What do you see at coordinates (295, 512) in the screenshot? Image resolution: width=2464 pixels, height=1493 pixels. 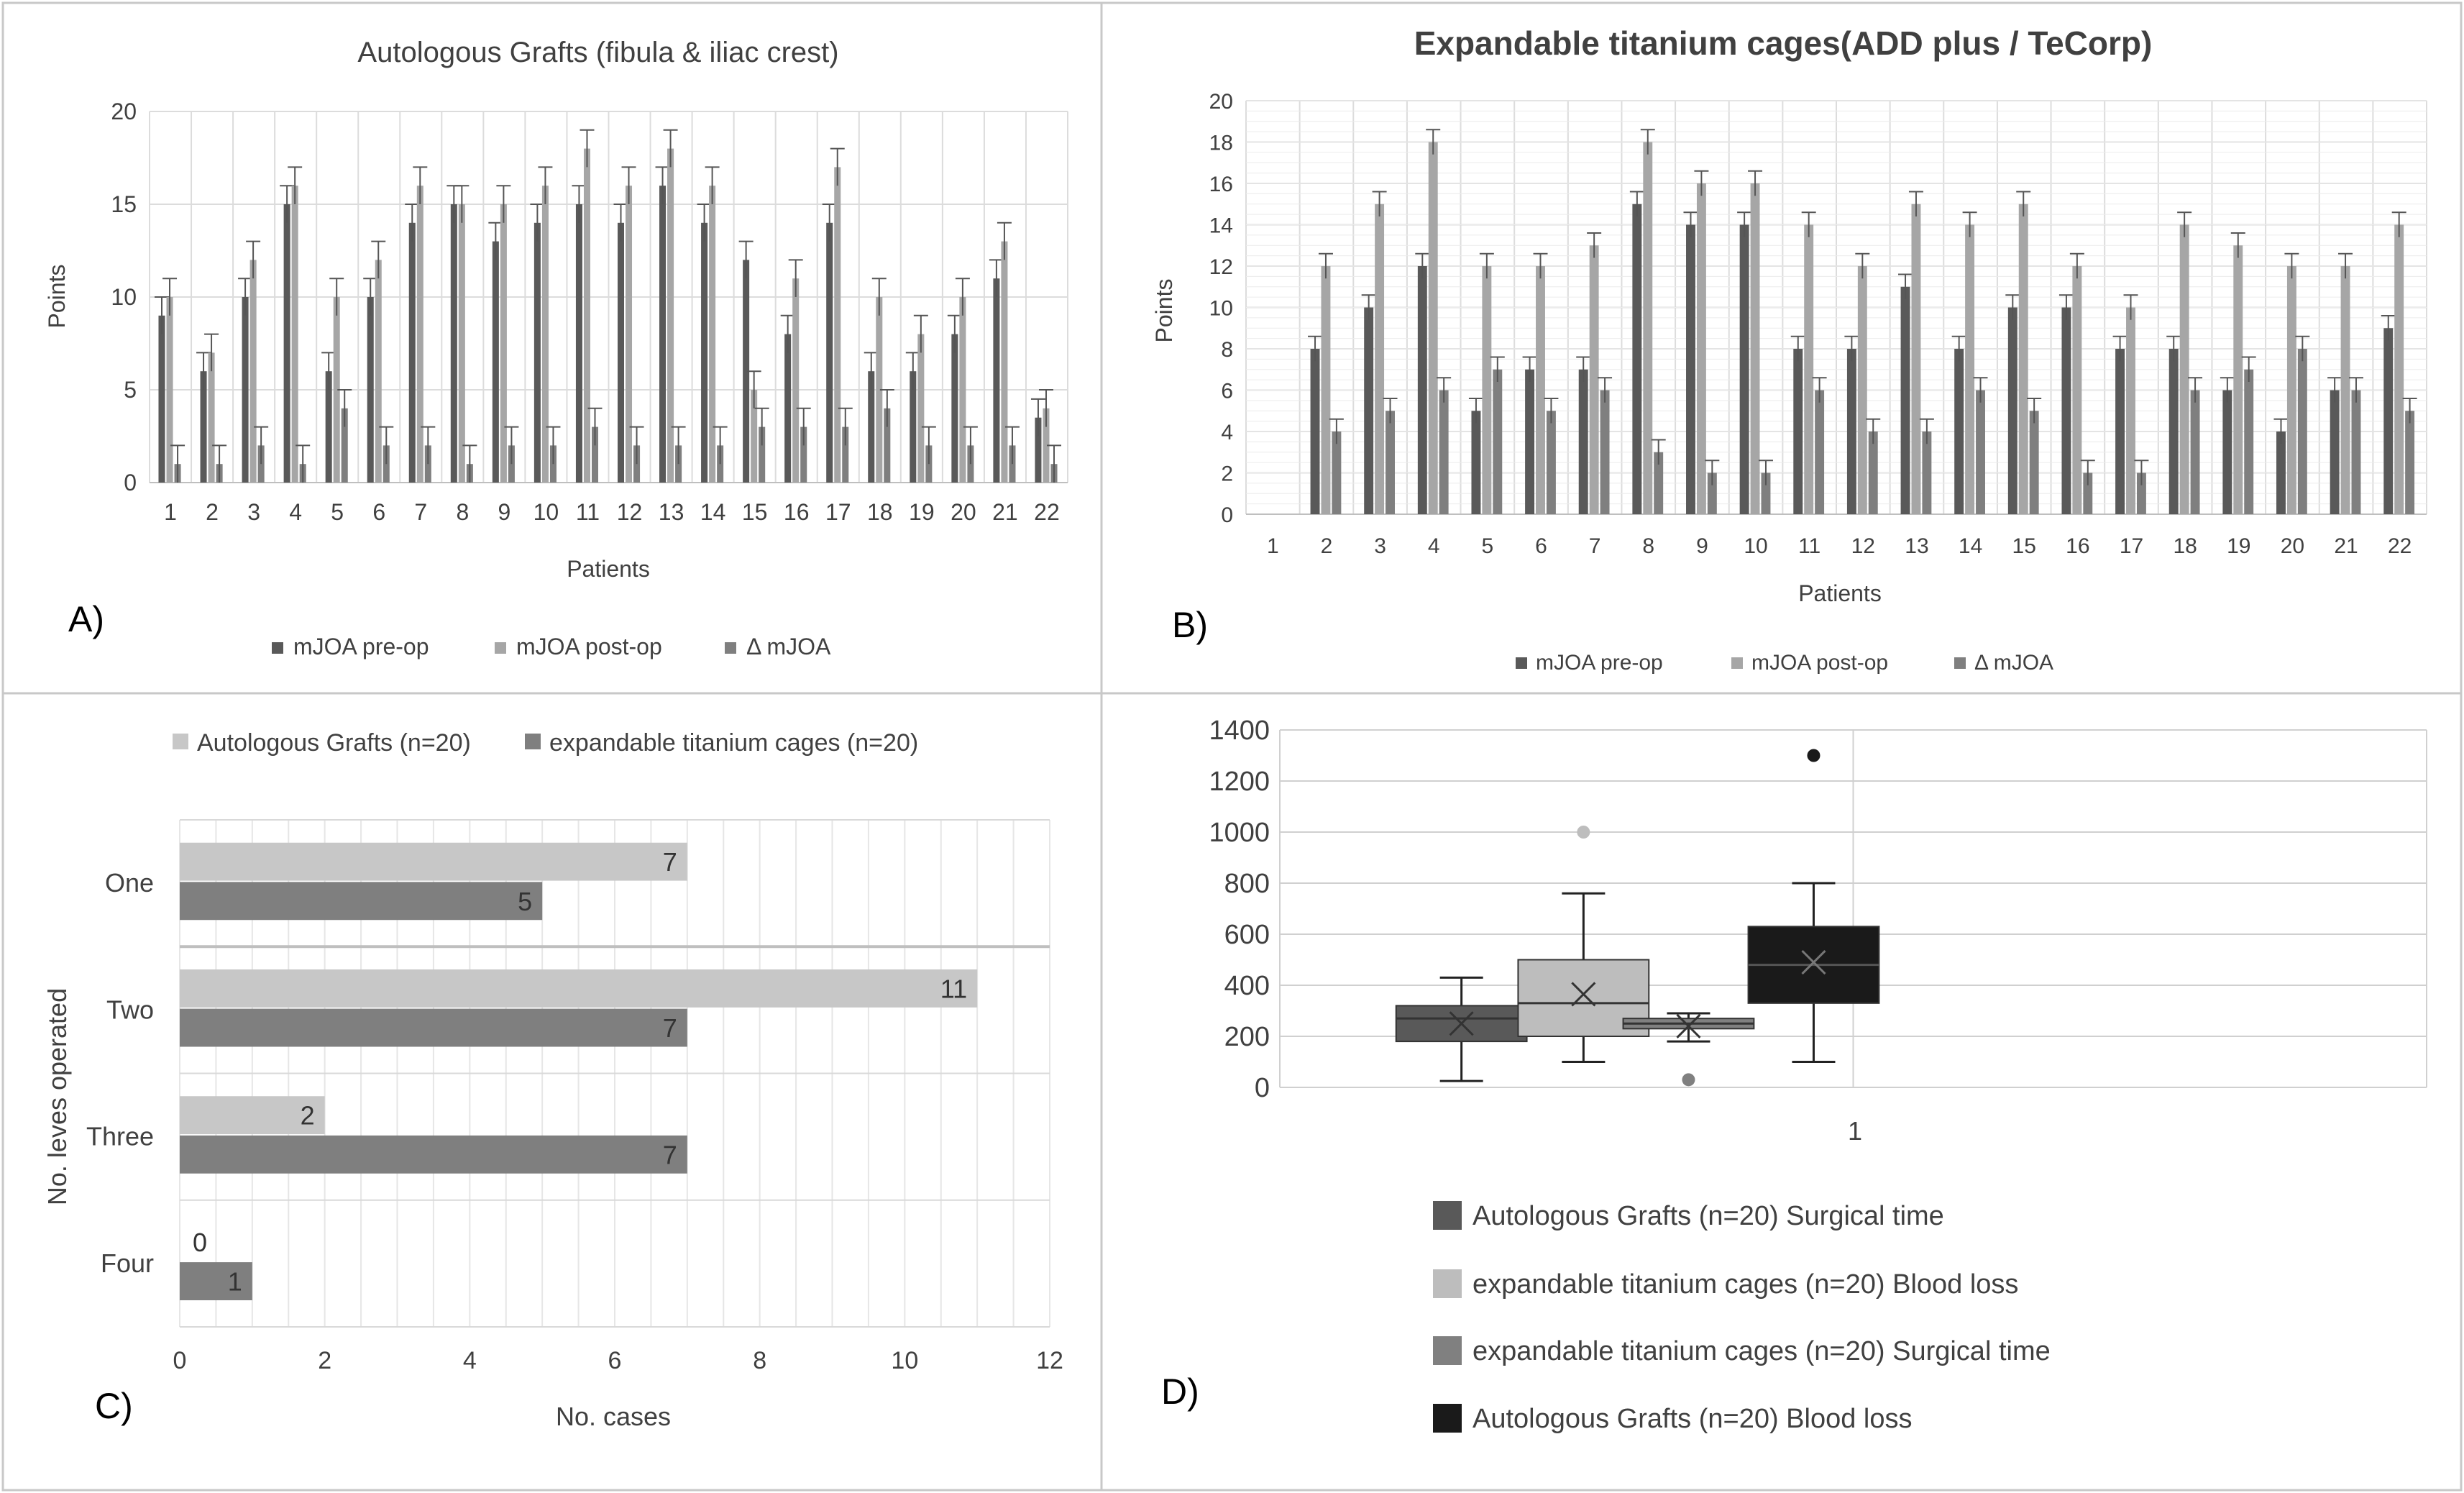 I see `x-tick-label: 4` at bounding box center [295, 512].